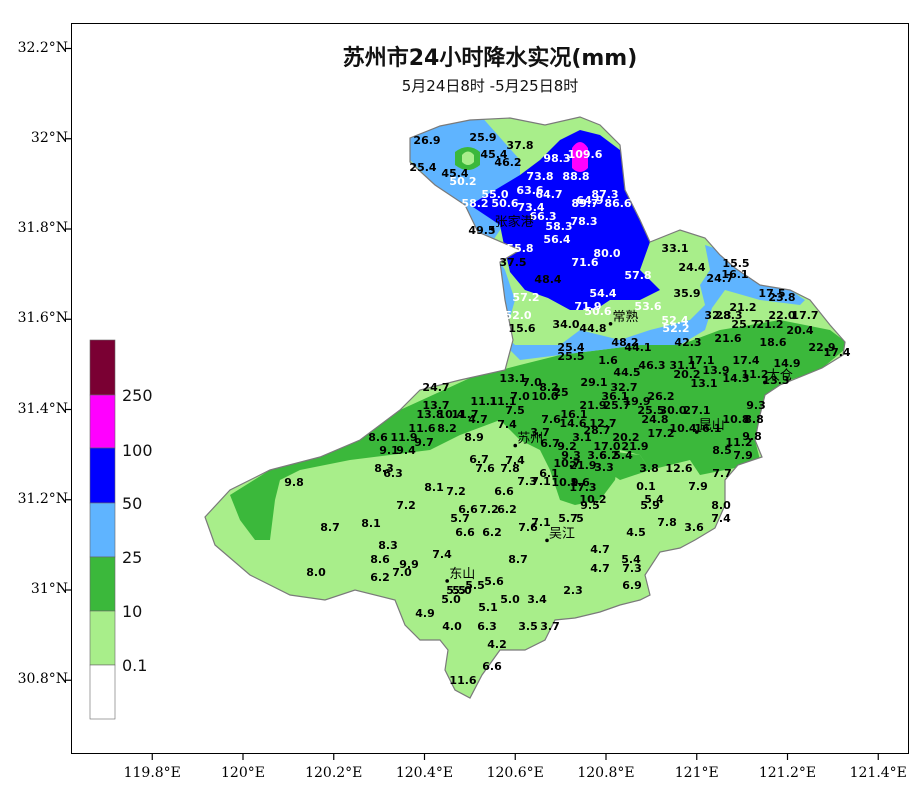 The width and height of the screenshot is (920, 791). What do you see at coordinates (735, 419) in the screenshot?
I see `station-value: 10.8` at bounding box center [735, 419].